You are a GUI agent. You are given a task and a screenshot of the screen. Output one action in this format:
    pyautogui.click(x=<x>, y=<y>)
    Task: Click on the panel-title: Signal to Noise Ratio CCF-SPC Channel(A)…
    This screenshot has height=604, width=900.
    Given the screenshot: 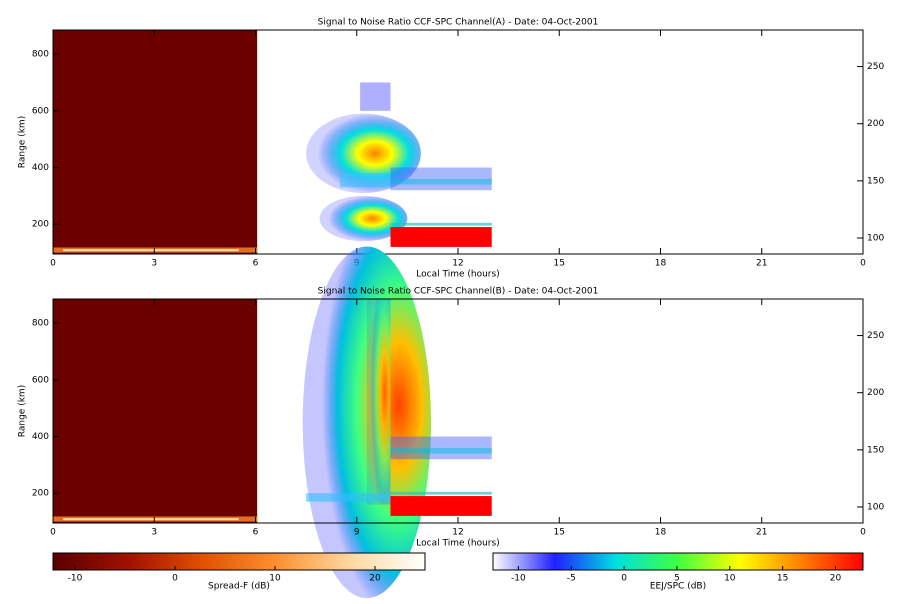 What is the action you would take?
    pyautogui.click(x=458, y=23)
    